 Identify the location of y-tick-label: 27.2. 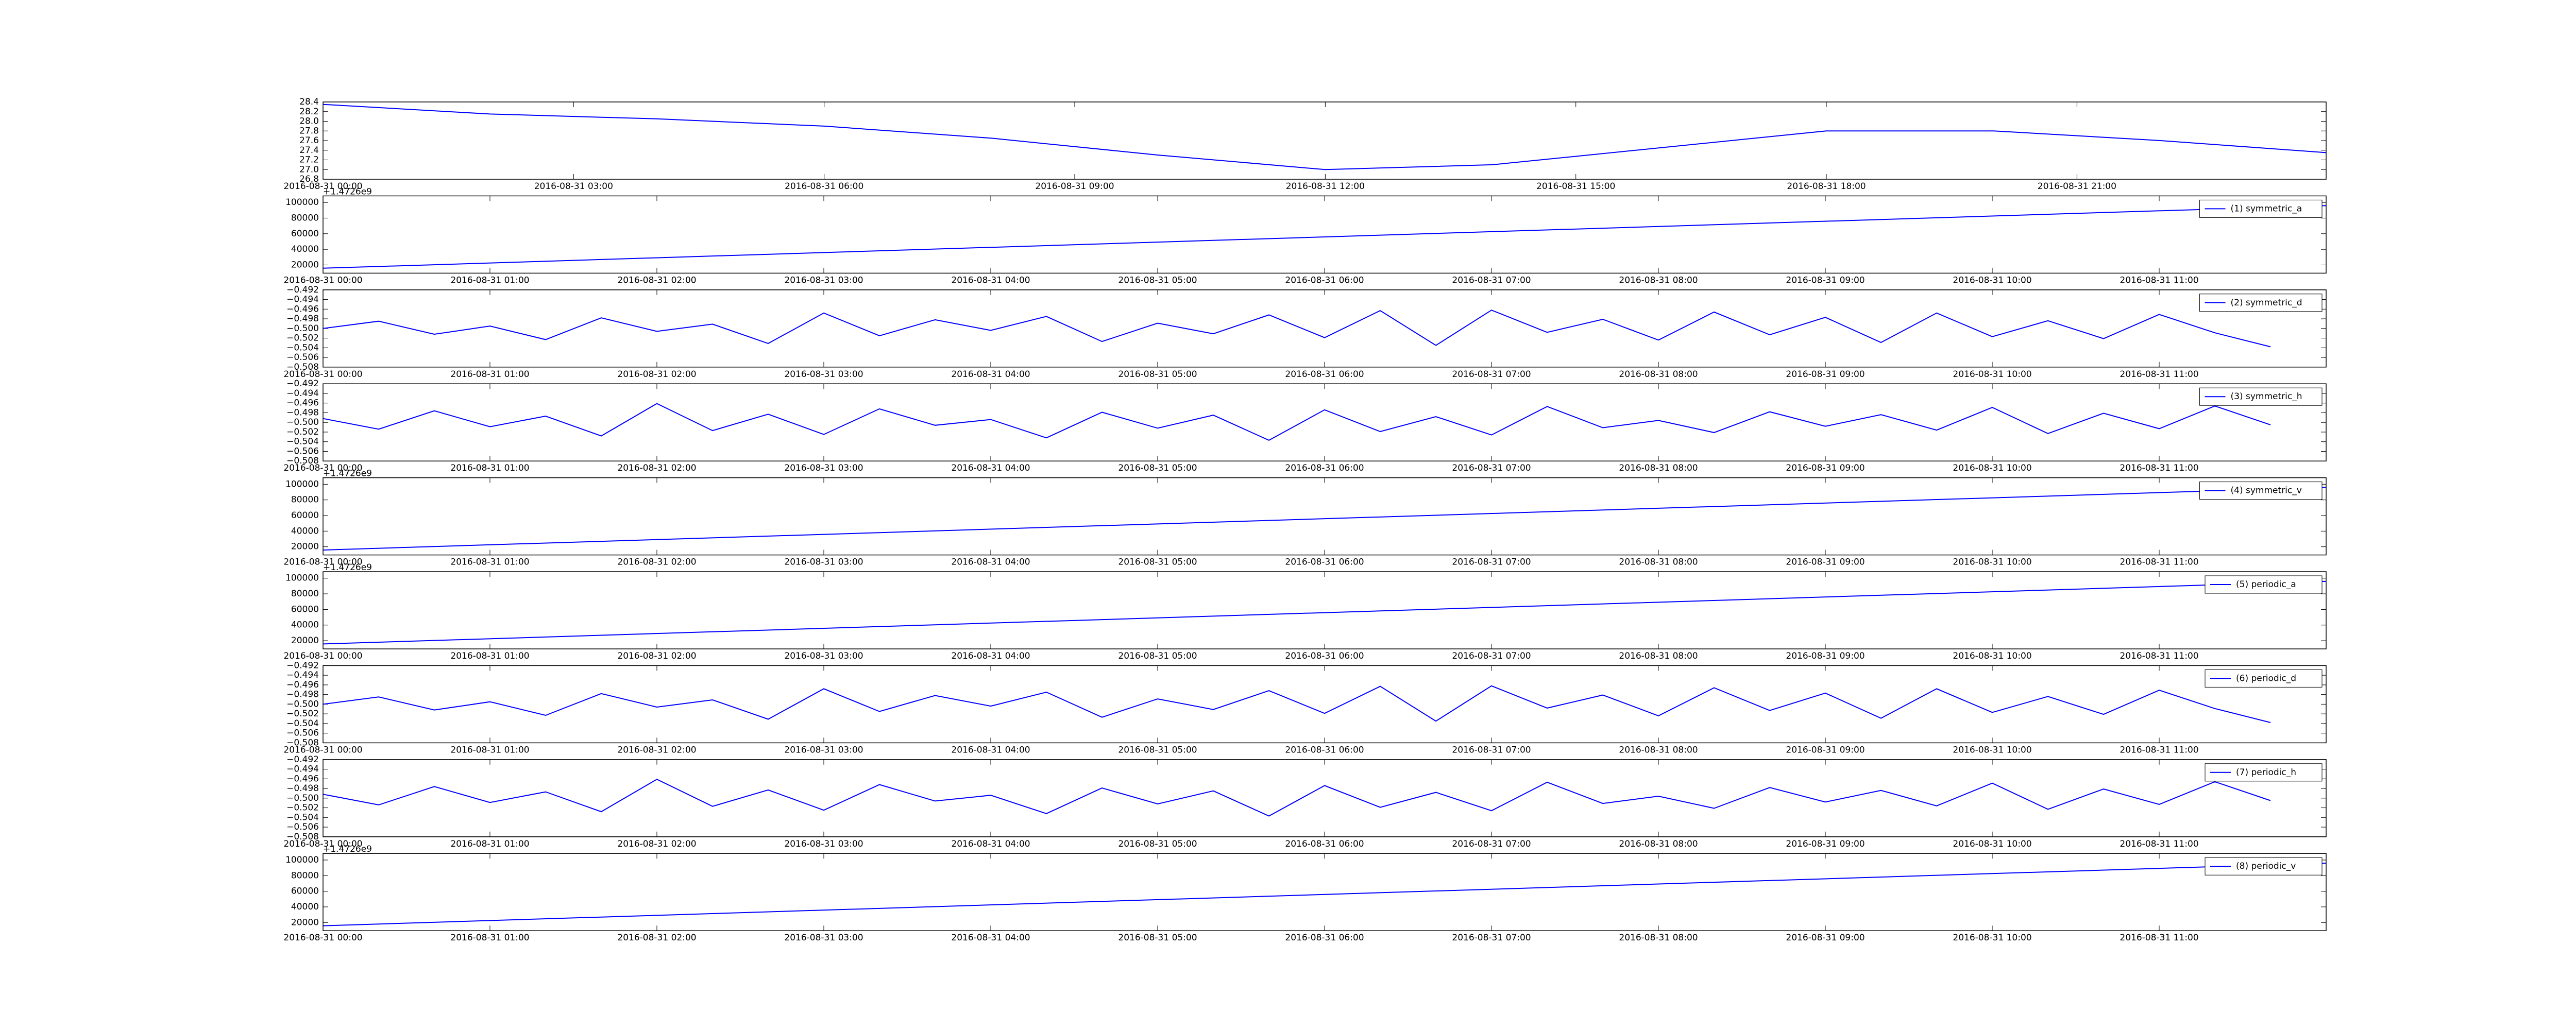
(309, 160).